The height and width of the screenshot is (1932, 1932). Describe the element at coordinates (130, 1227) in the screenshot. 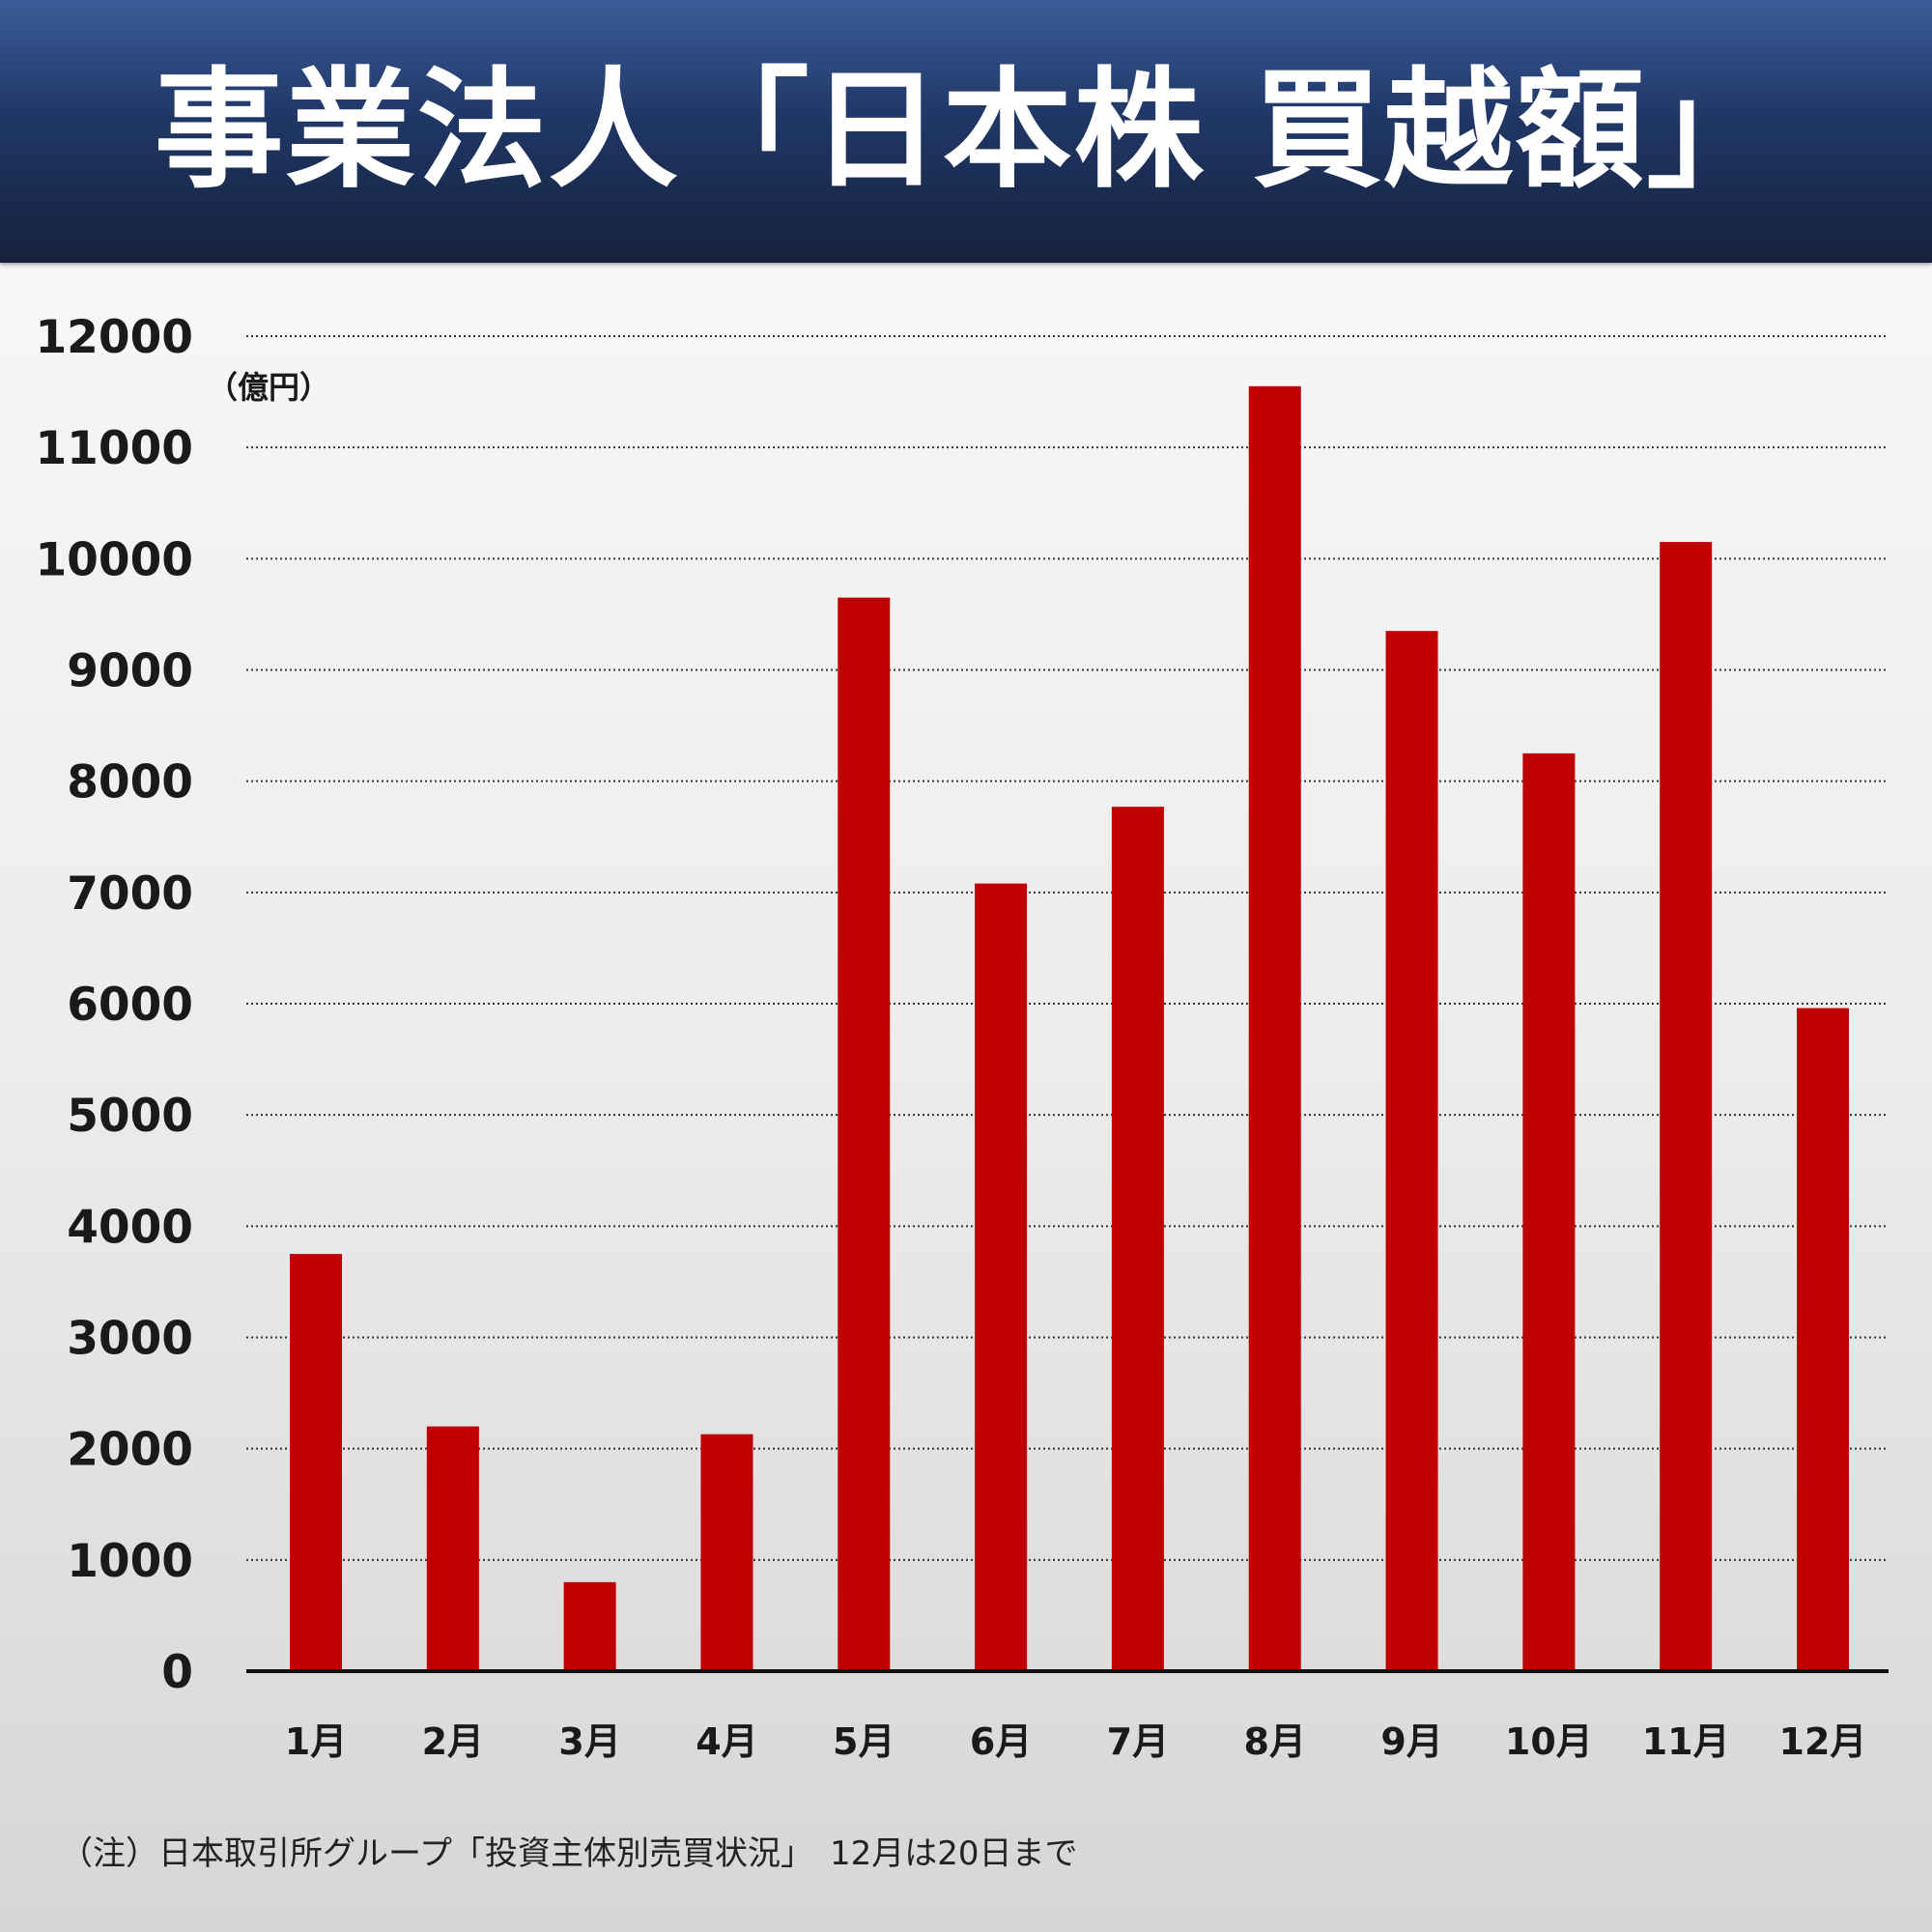

I see `y-tick-label: 4000` at that location.